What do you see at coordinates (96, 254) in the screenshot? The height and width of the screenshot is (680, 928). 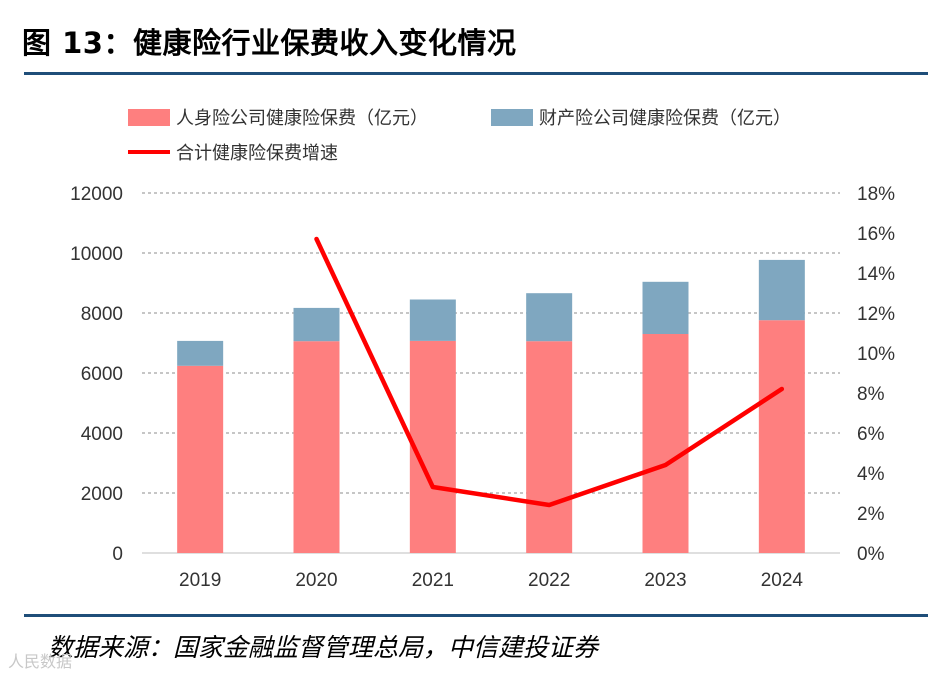 I see `left-tick-label: 10000` at bounding box center [96, 254].